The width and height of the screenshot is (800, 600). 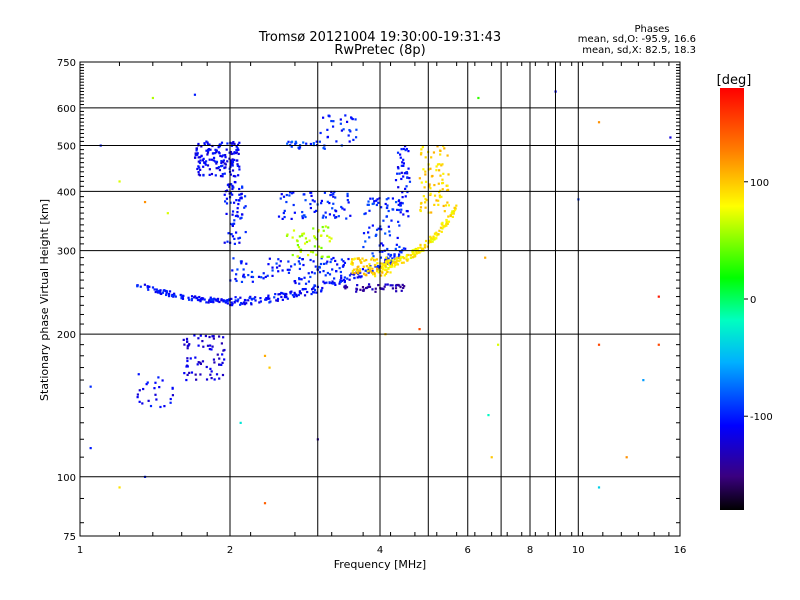 What do you see at coordinates (761, 417) in the screenshot?
I see `colorbar-tick-label: -100` at bounding box center [761, 417].